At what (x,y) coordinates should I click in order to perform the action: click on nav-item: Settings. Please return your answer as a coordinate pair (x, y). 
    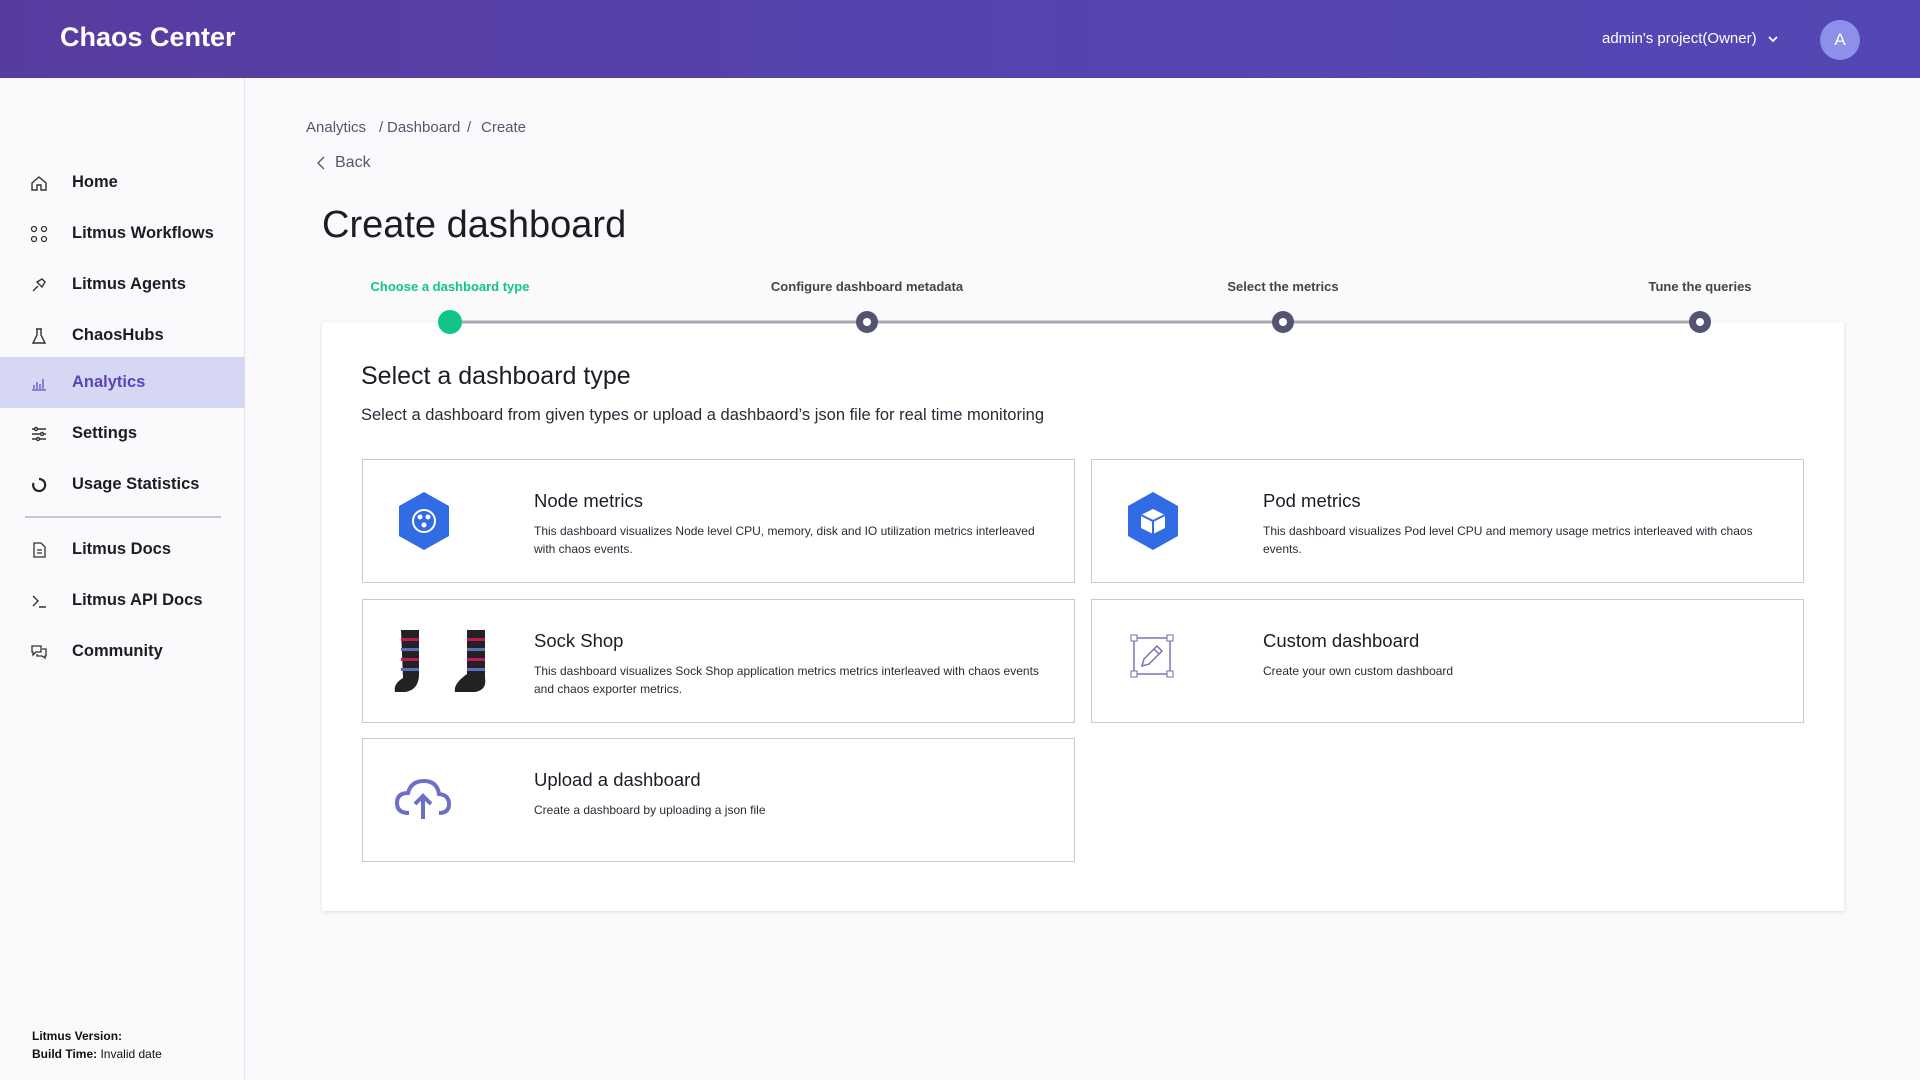
    Looking at the image, I should click on (122, 433).